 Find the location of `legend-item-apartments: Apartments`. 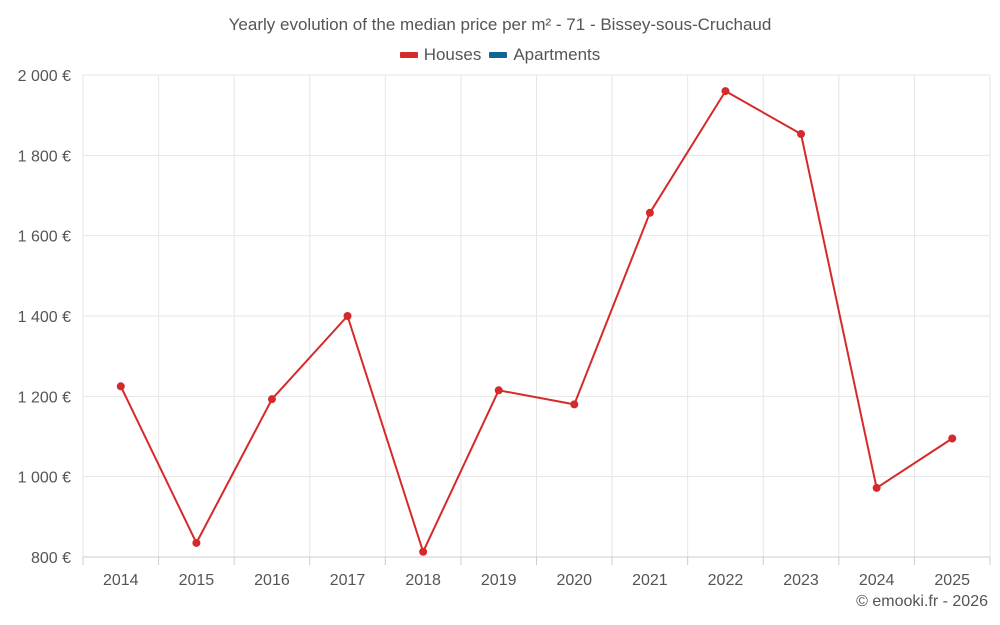

legend-item-apartments: Apartments is located at coordinates (544, 55).